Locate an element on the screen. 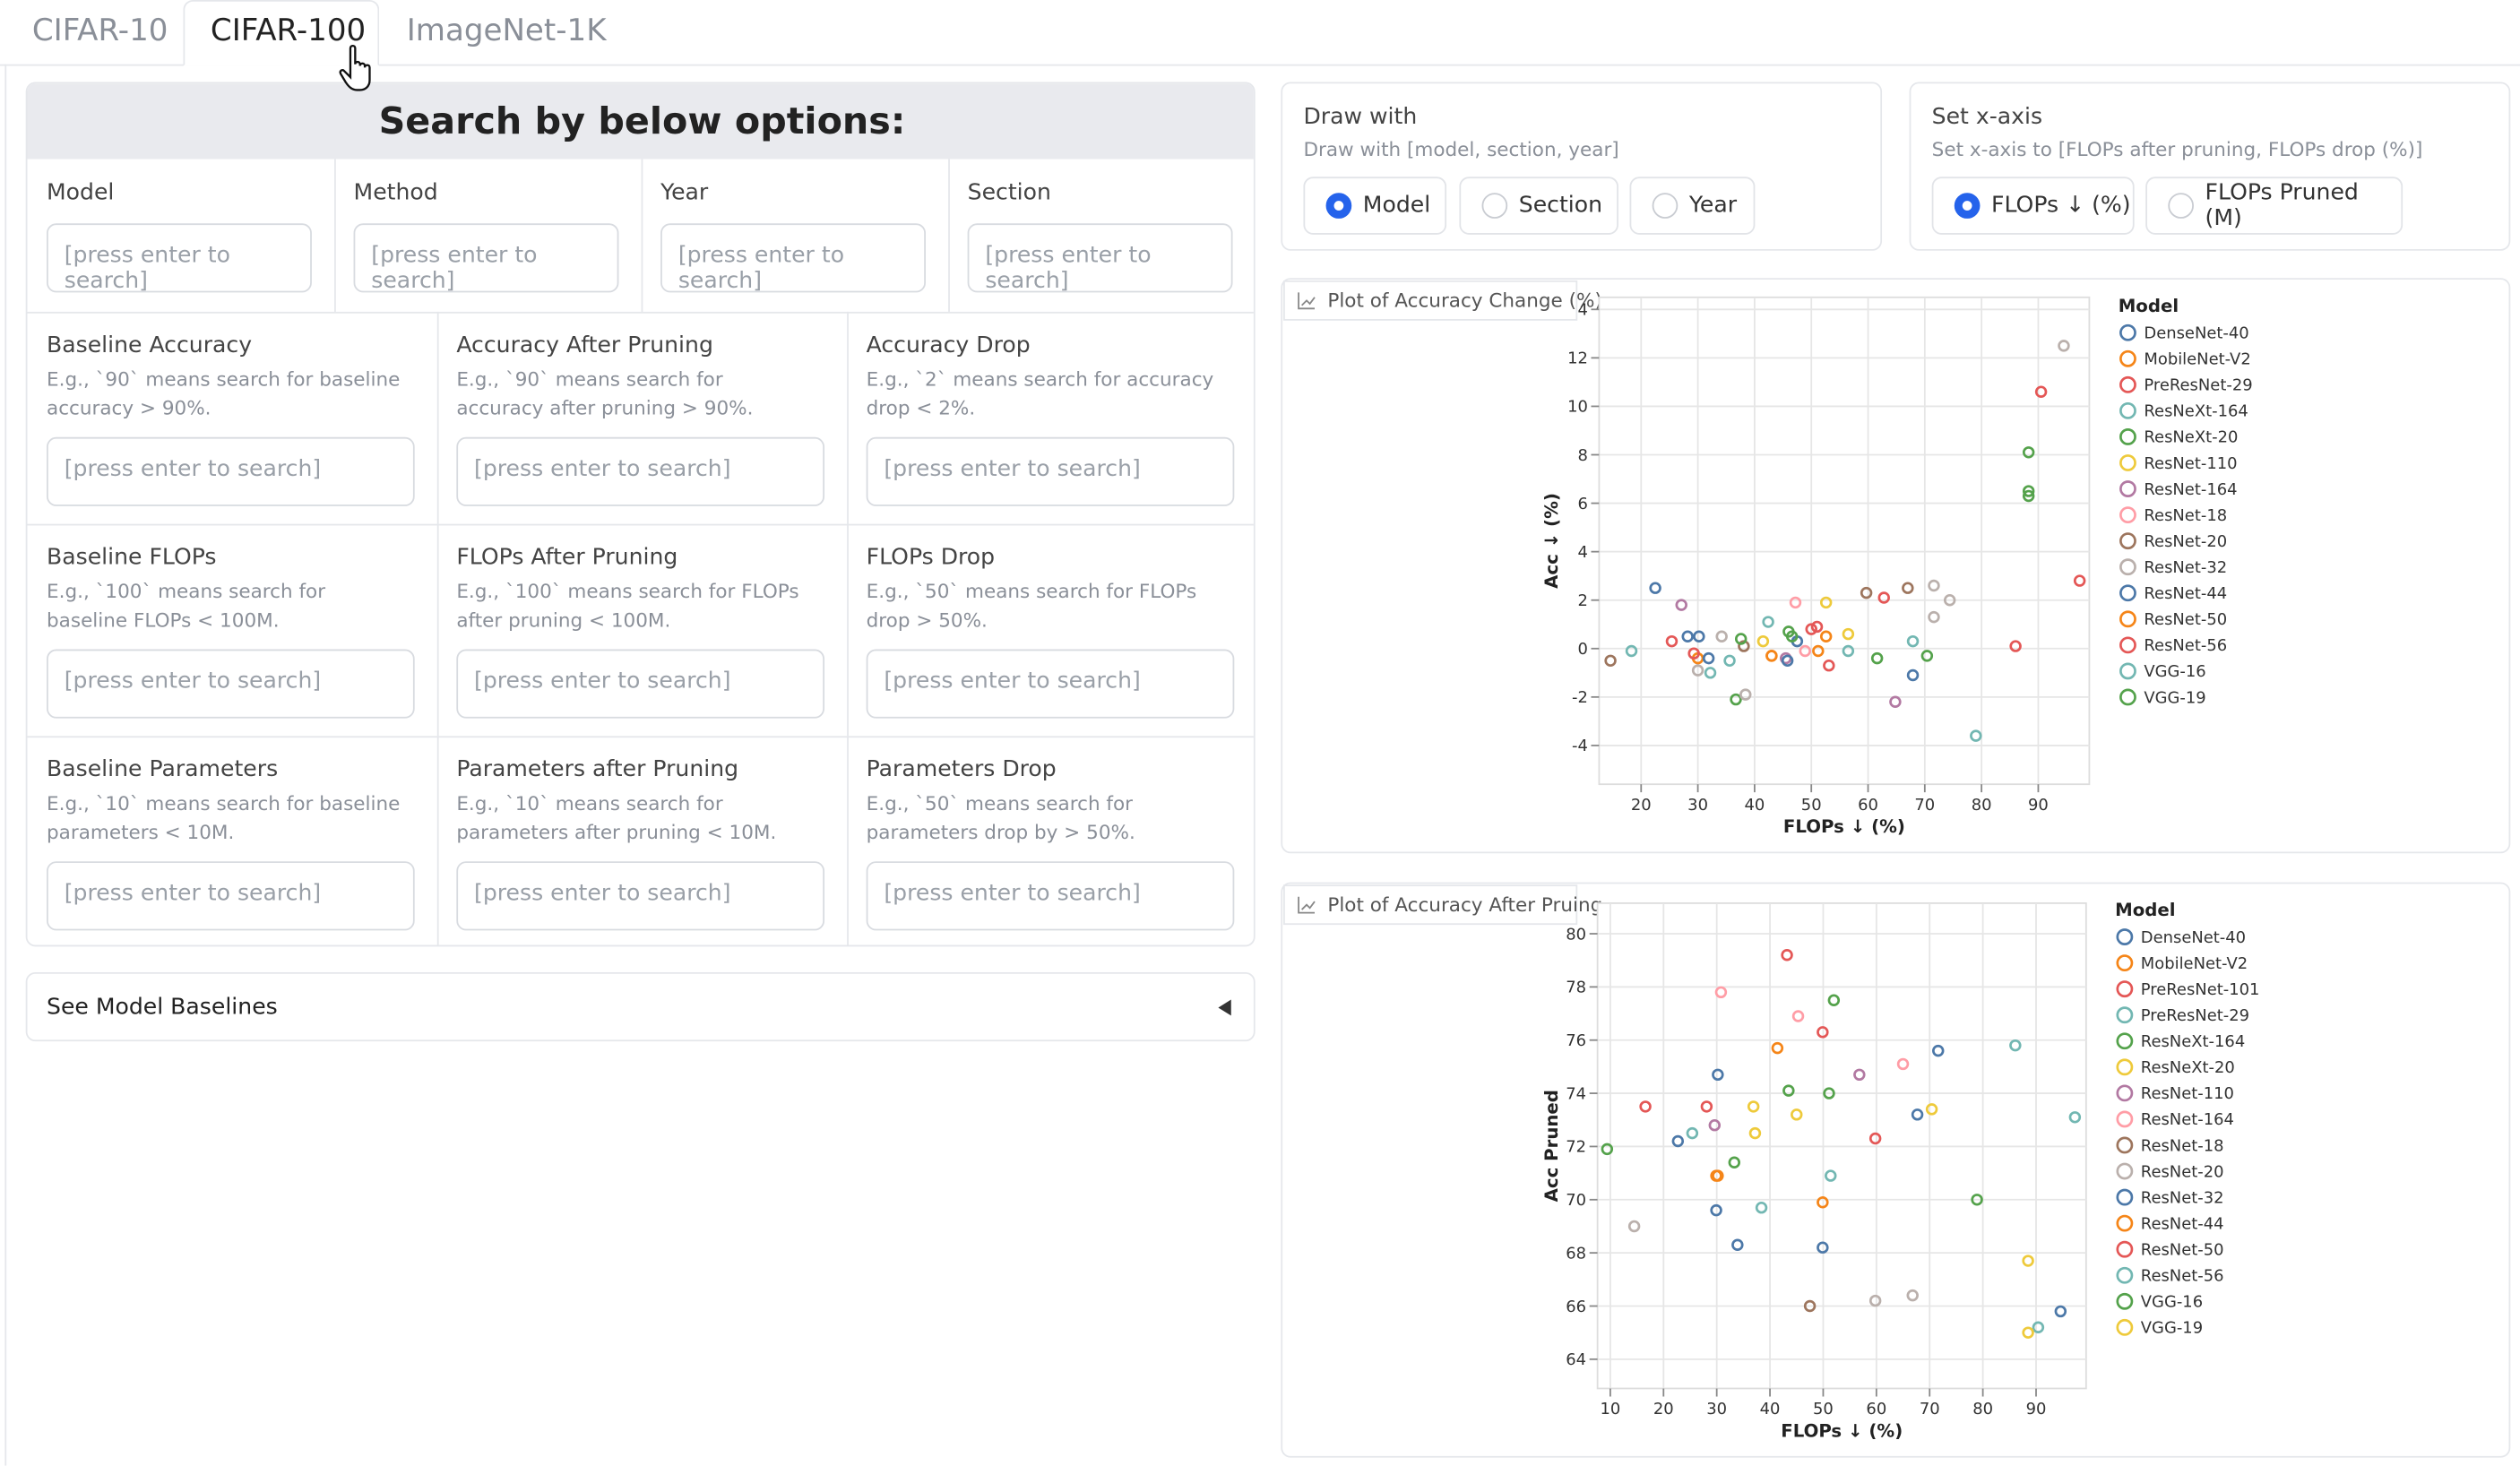 The image size is (2520, 1466). y-tick-label: 6 is located at coordinates (1582, 504).